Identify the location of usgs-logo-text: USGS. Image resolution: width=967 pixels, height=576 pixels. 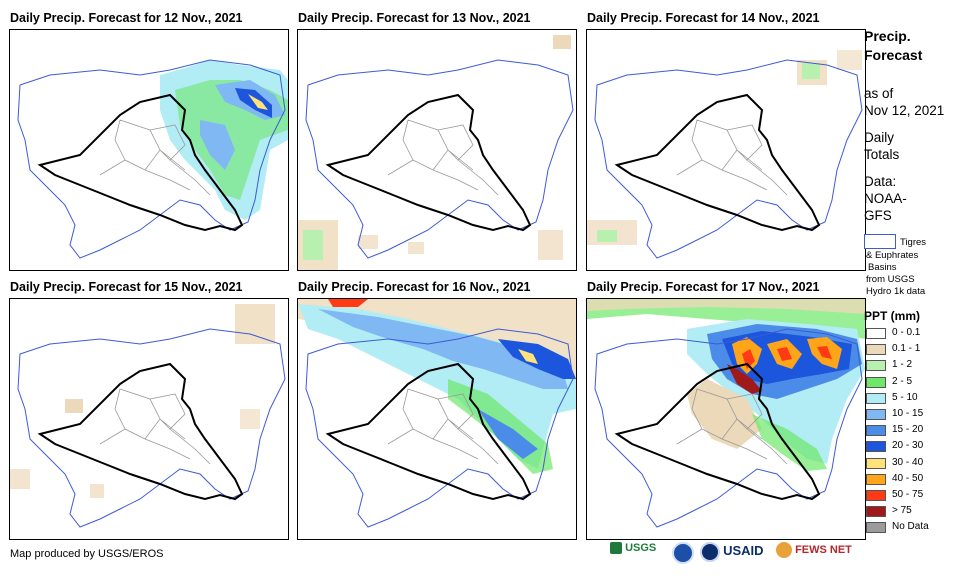
(641, 548).